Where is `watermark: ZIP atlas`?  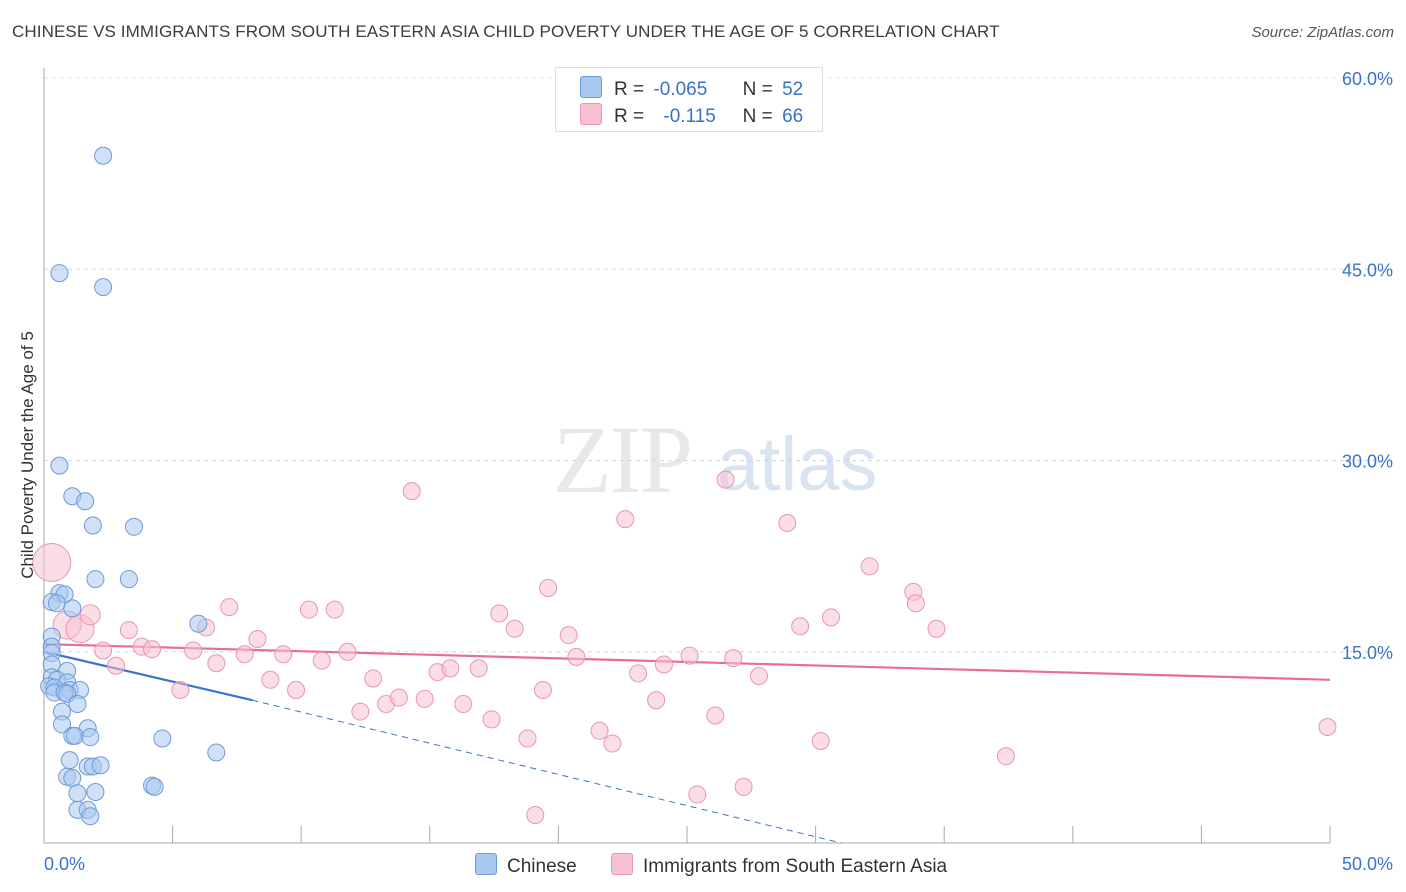
watermark: ZIP atlas is located at coordinates (715, 459).